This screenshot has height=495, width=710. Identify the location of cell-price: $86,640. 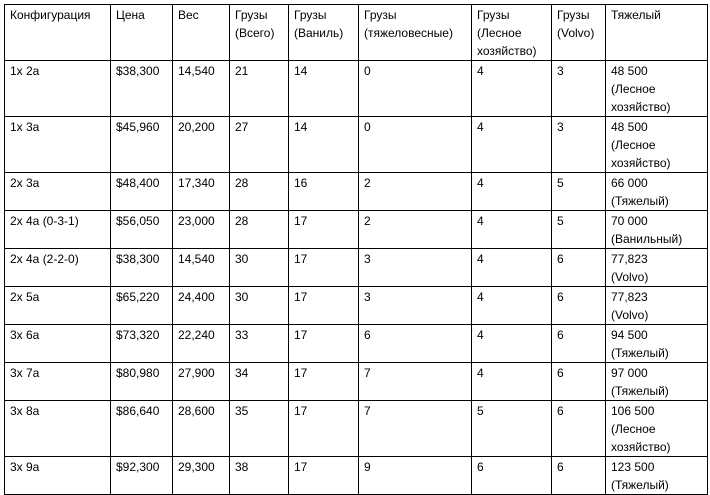
(141, 428).